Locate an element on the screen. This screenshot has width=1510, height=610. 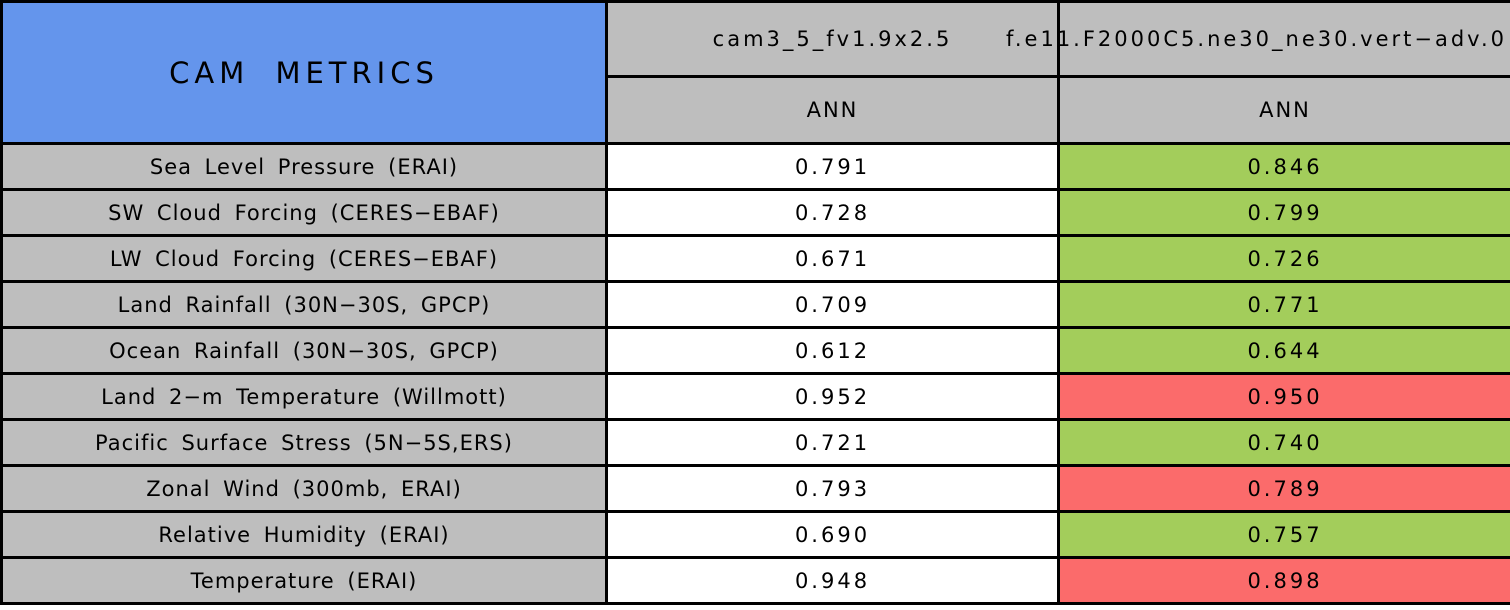
test-value-cell: 0.898 is located at coordinates (1283, 580).